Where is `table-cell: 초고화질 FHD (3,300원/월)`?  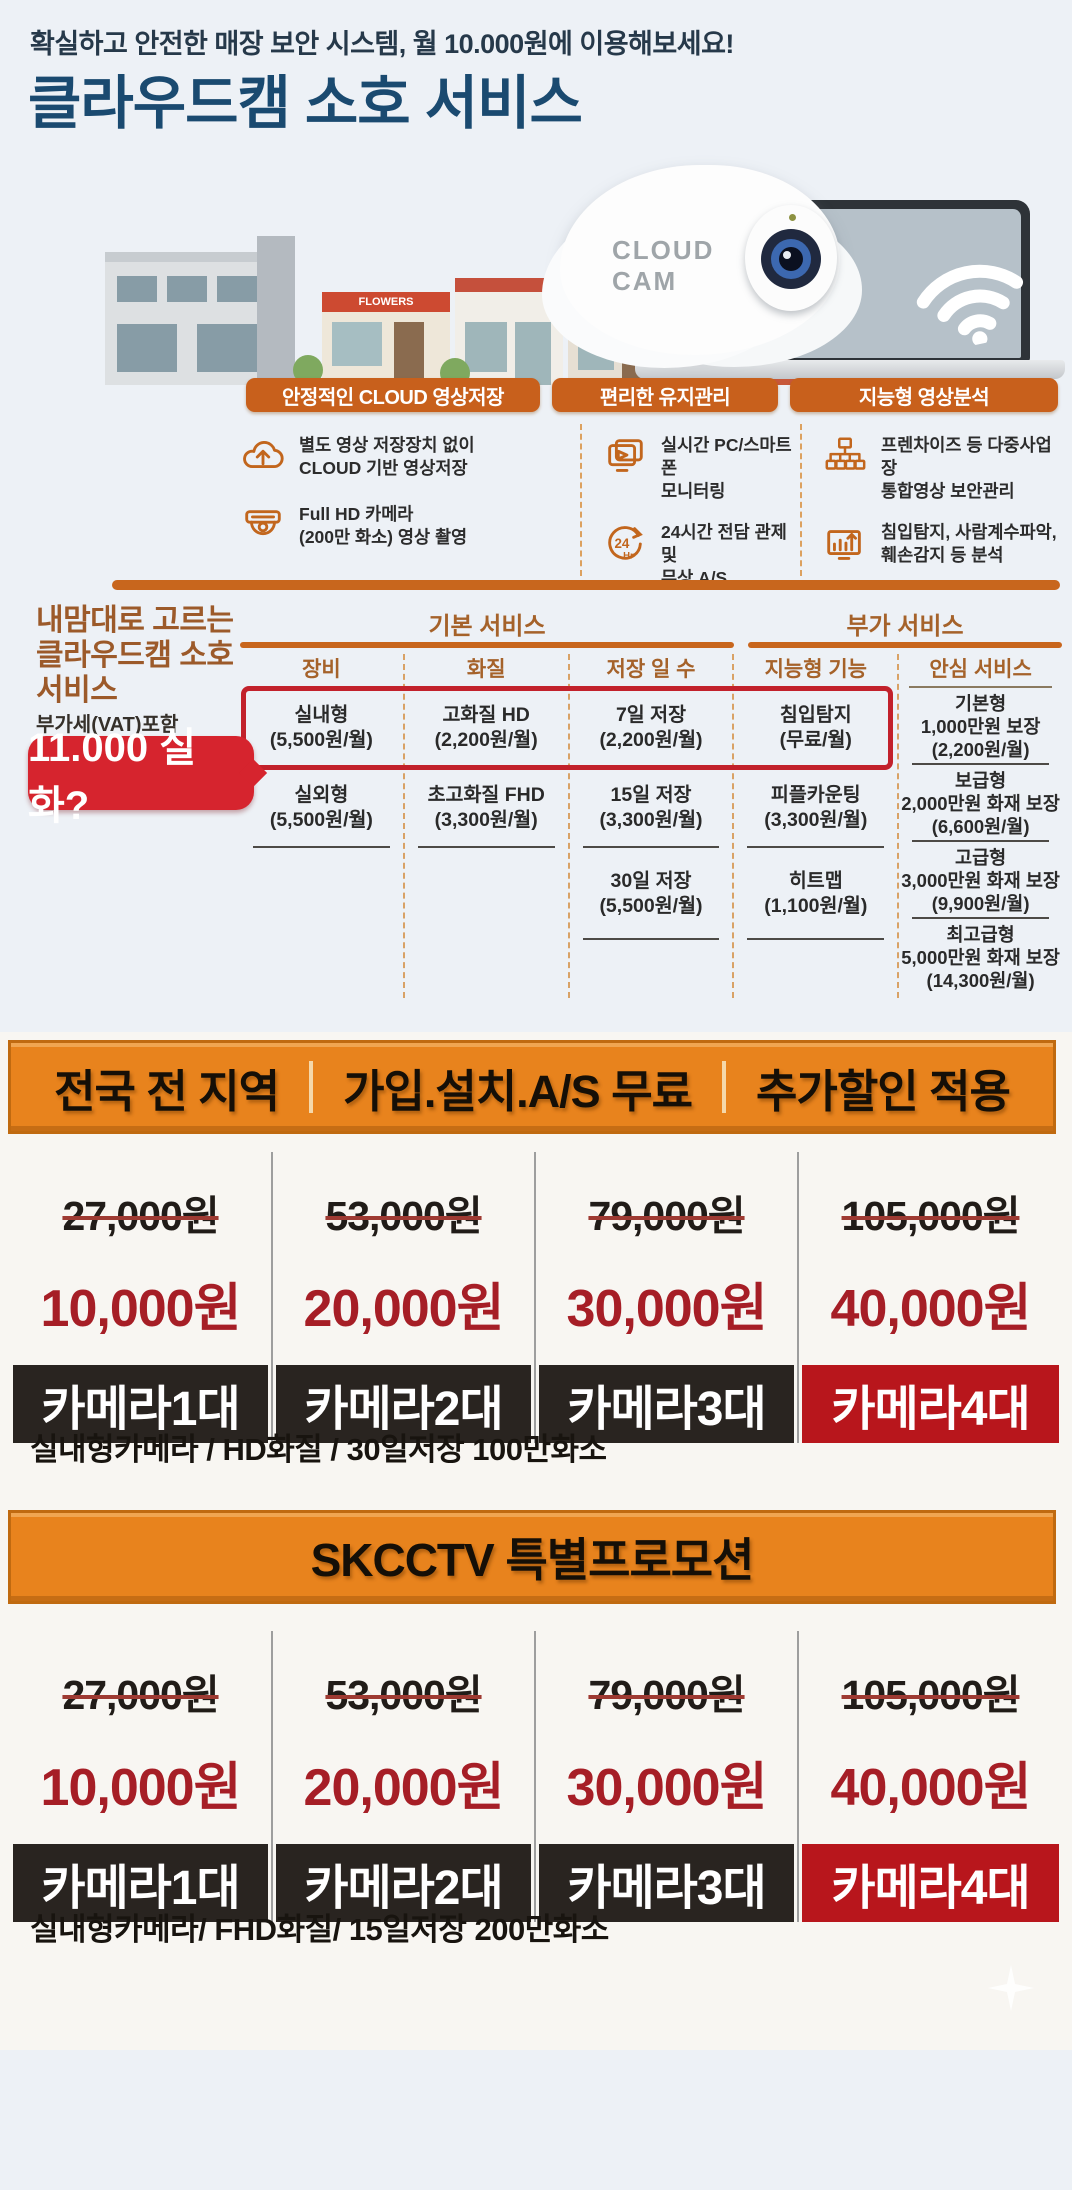
table-cell: 초고화질 FHD (3,300원/월) is located at coordinates (486, 808).